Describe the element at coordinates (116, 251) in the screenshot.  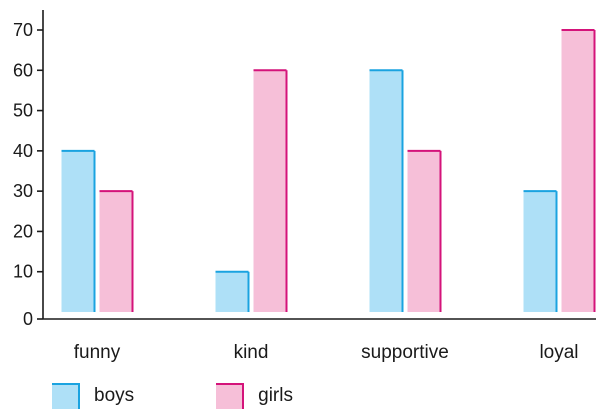
I see `bar-girls-funny` at that location.